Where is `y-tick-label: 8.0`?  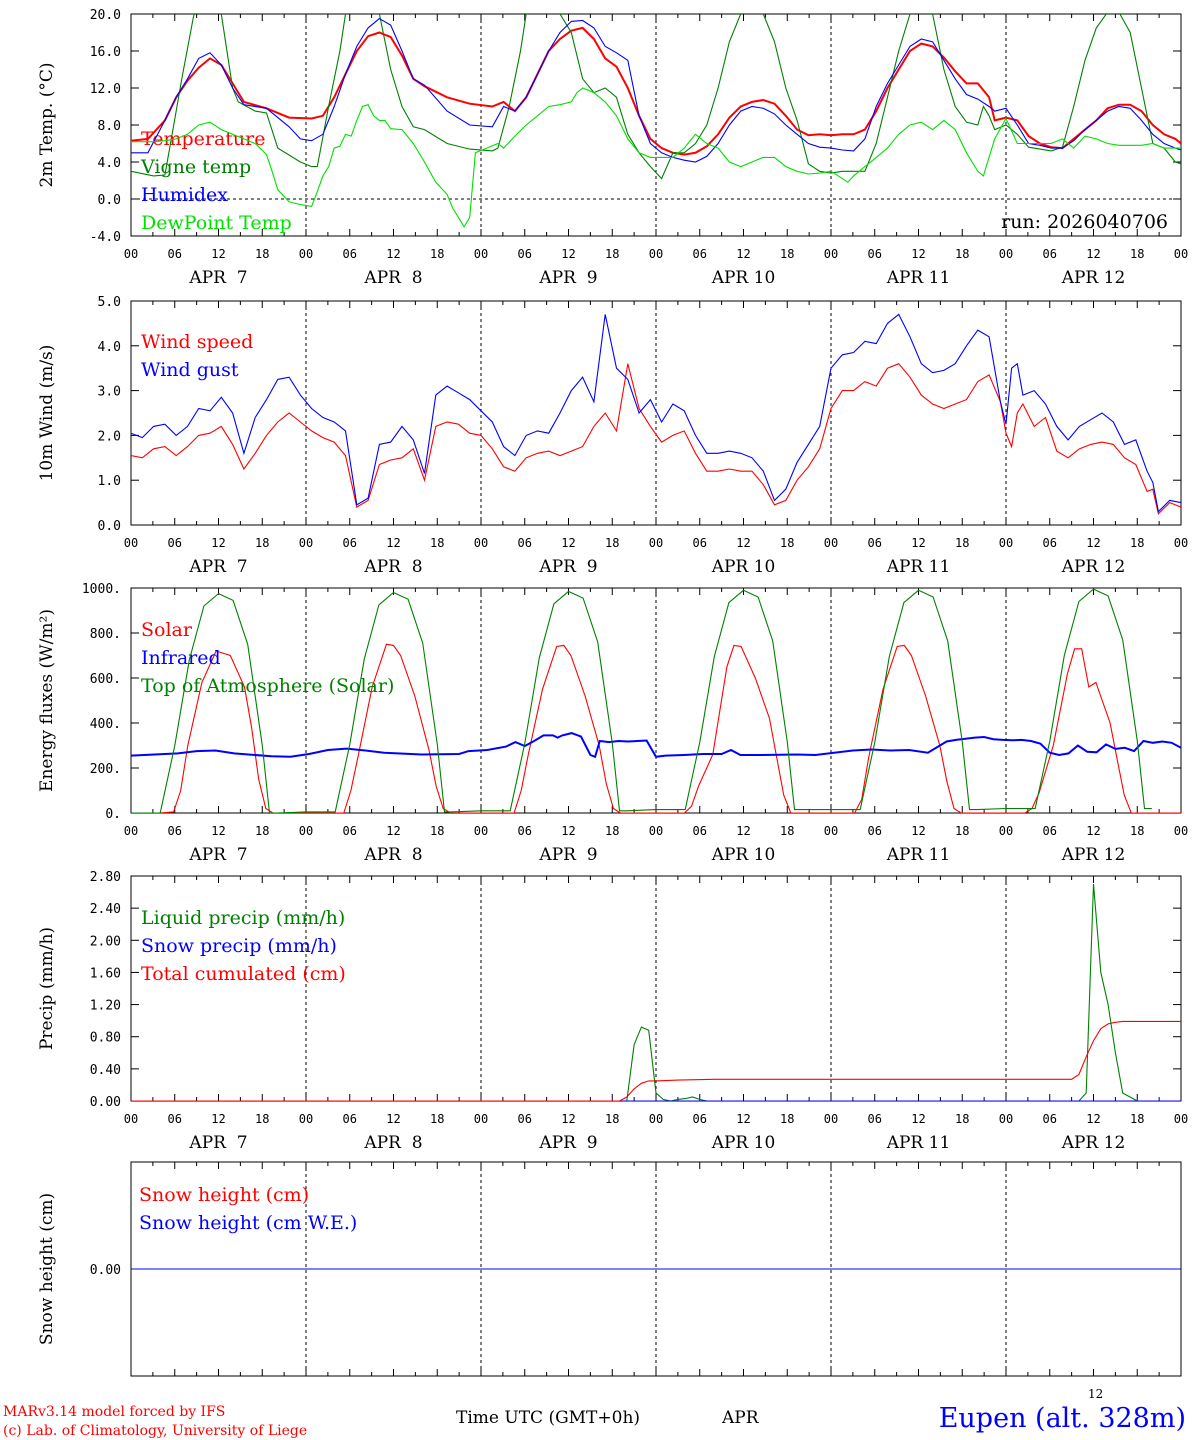 y-tick-label: 8.0 is located at coordinates (109, 126).